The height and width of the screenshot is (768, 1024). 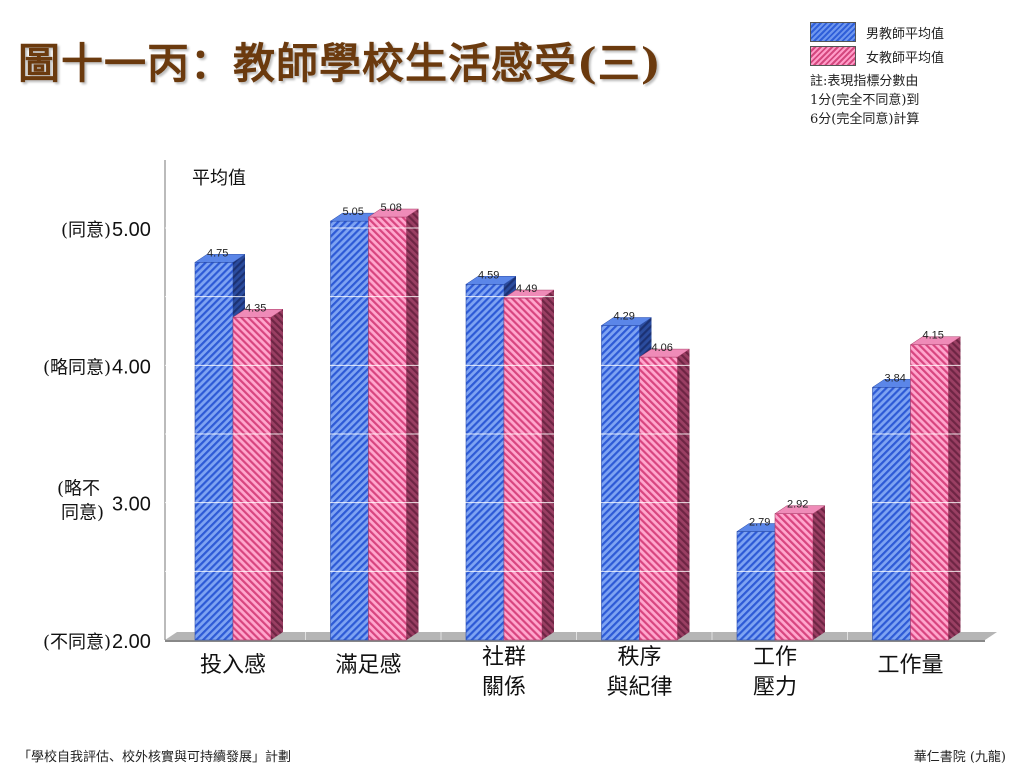 What do you see at coordinates (833, 56) in the screenshot?
I see `legend-swatch-female` at bounding box center [833, 56].